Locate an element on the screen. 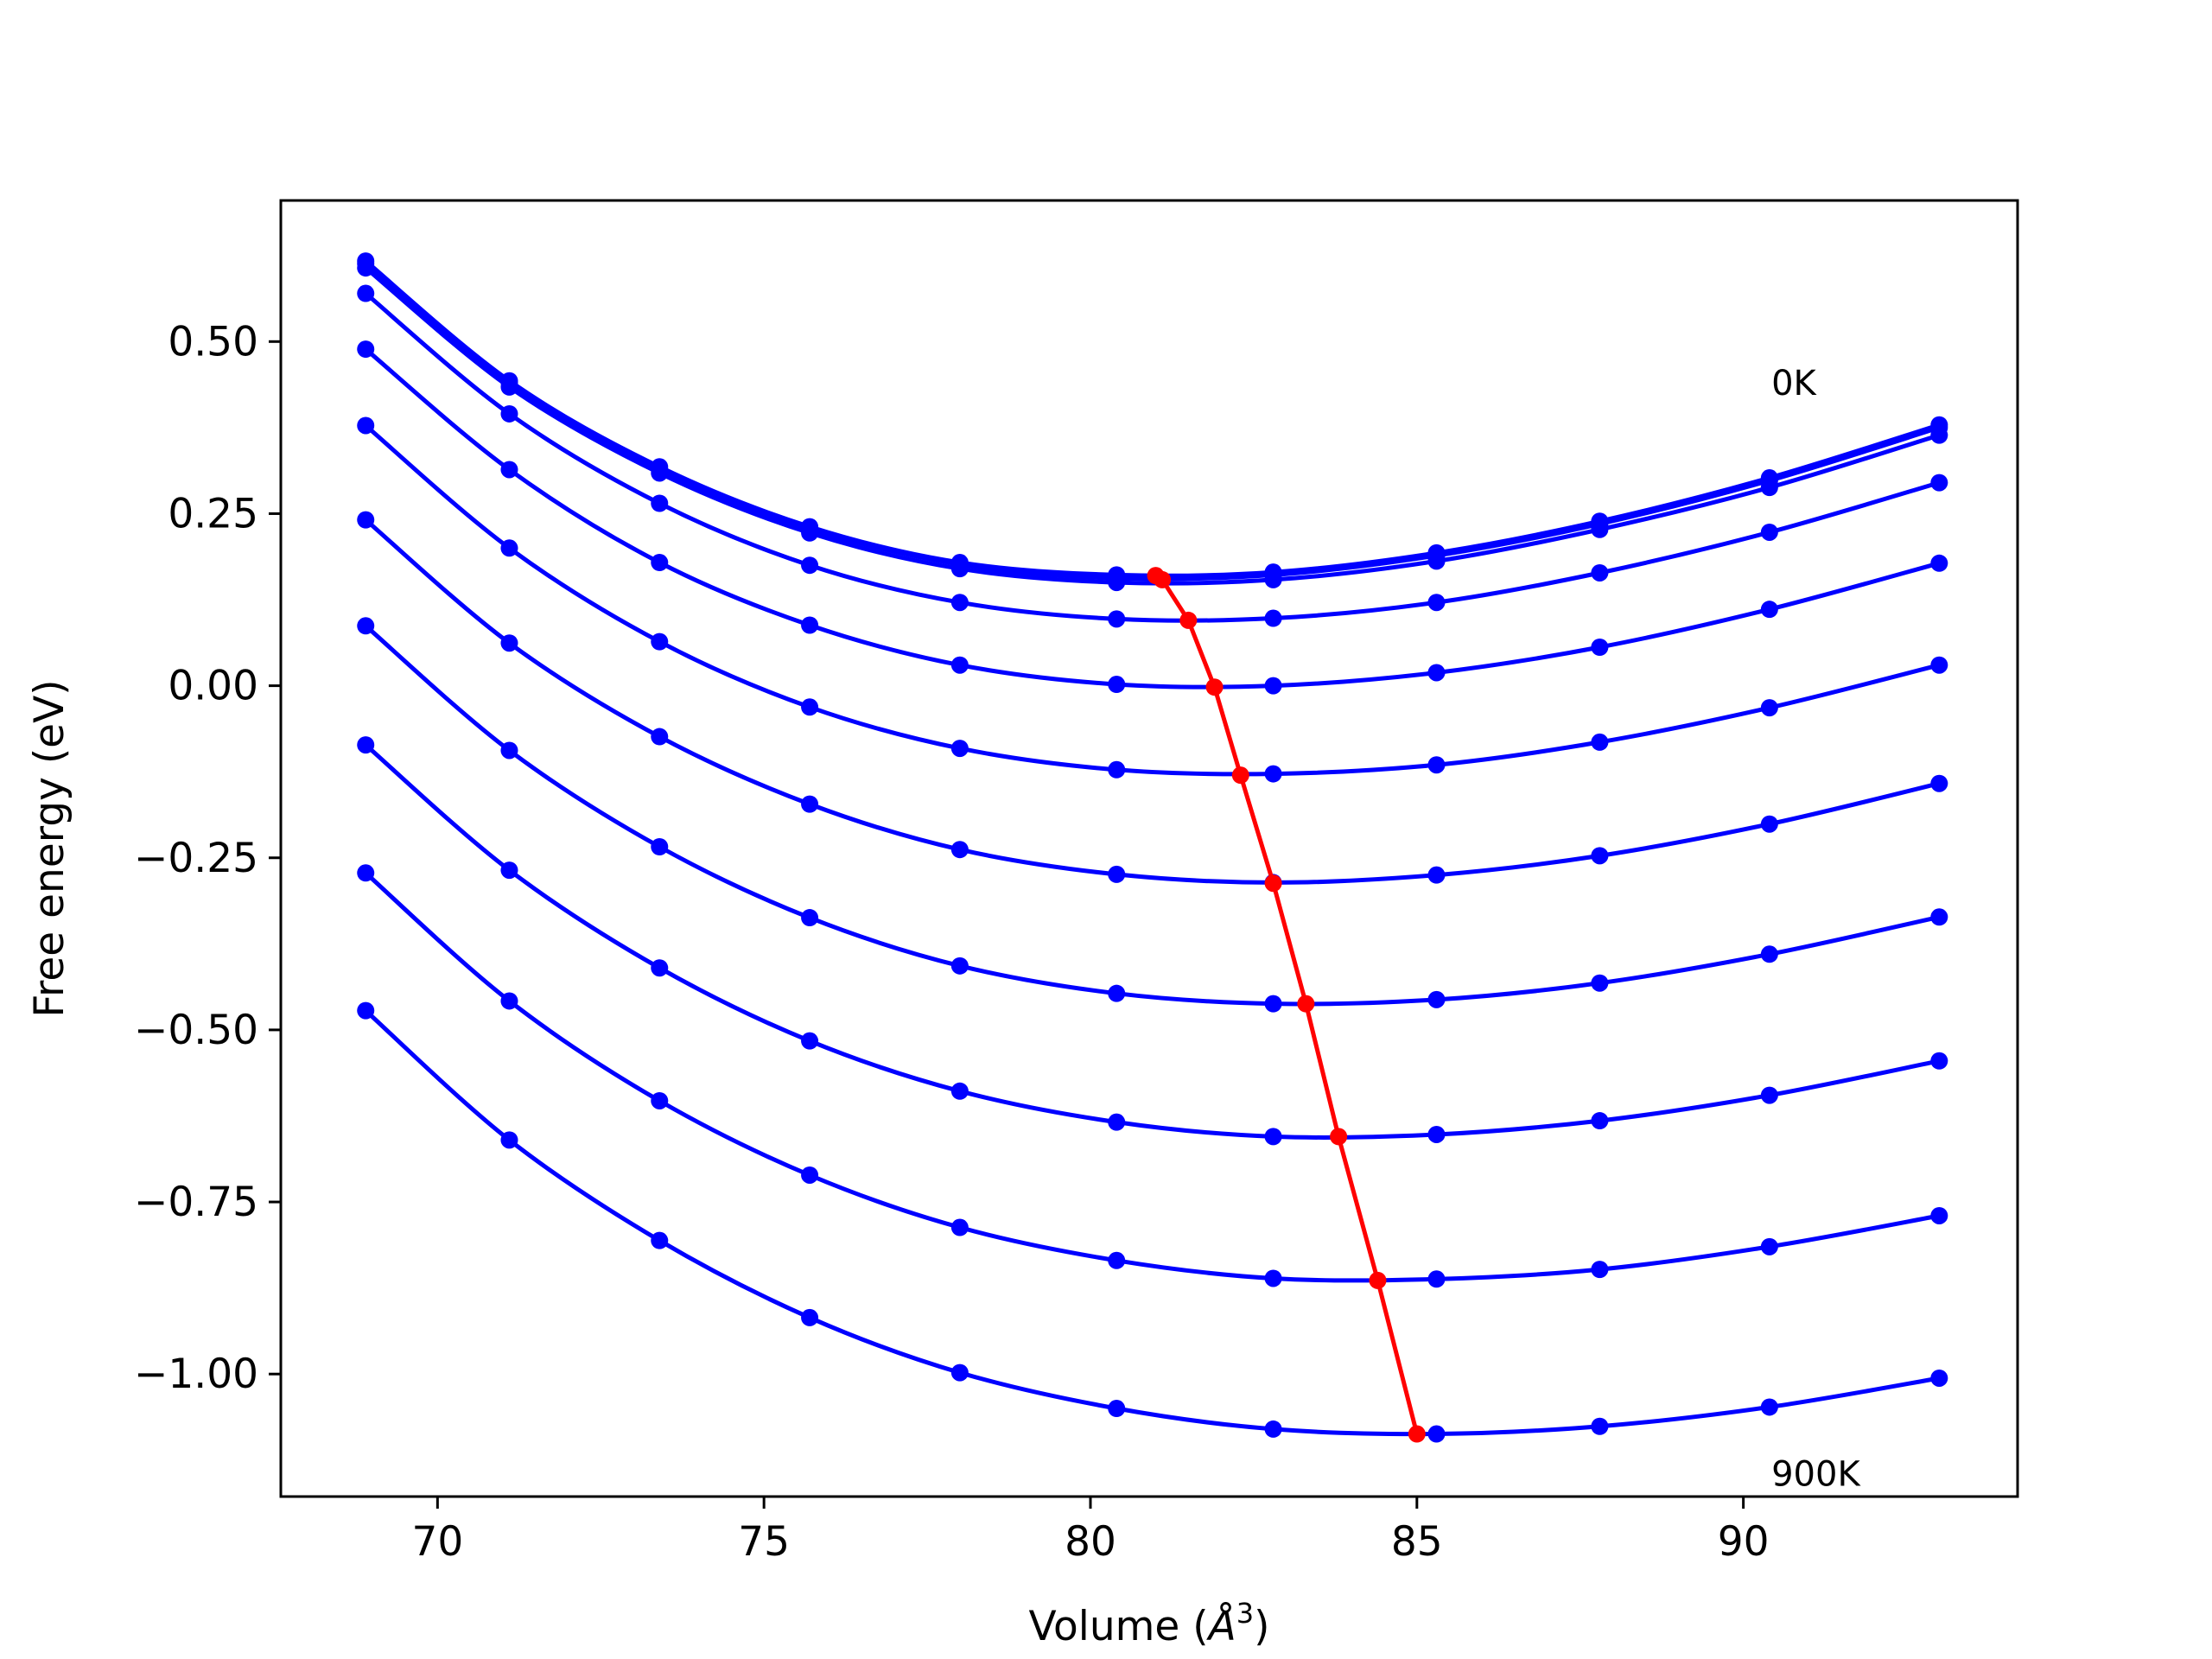 This screenshot has height=1659, width=2212. y-tick-label-3: −0.25 is located at coordinates (196, 858).